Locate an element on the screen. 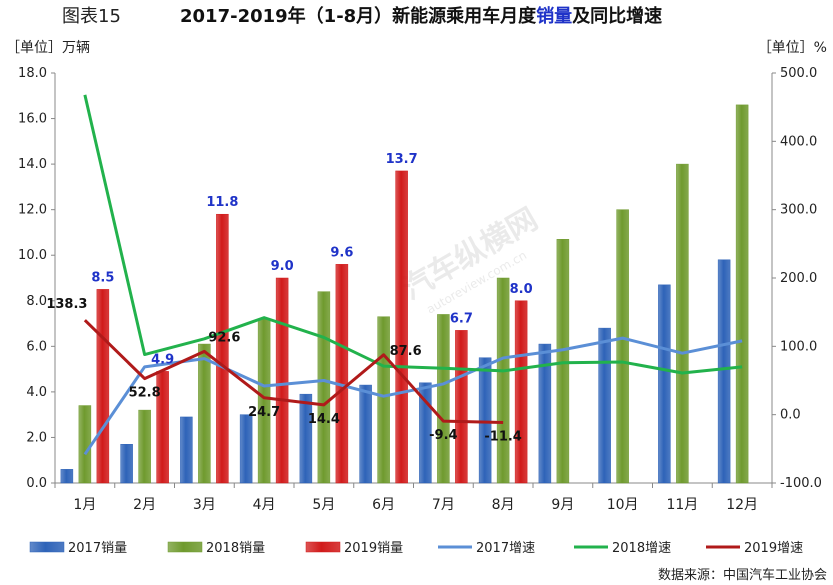 Image resolution: width=833 pixels, height=585 pixels. y-left-tick-label: 12.0 is located at coordinates (32, 210).